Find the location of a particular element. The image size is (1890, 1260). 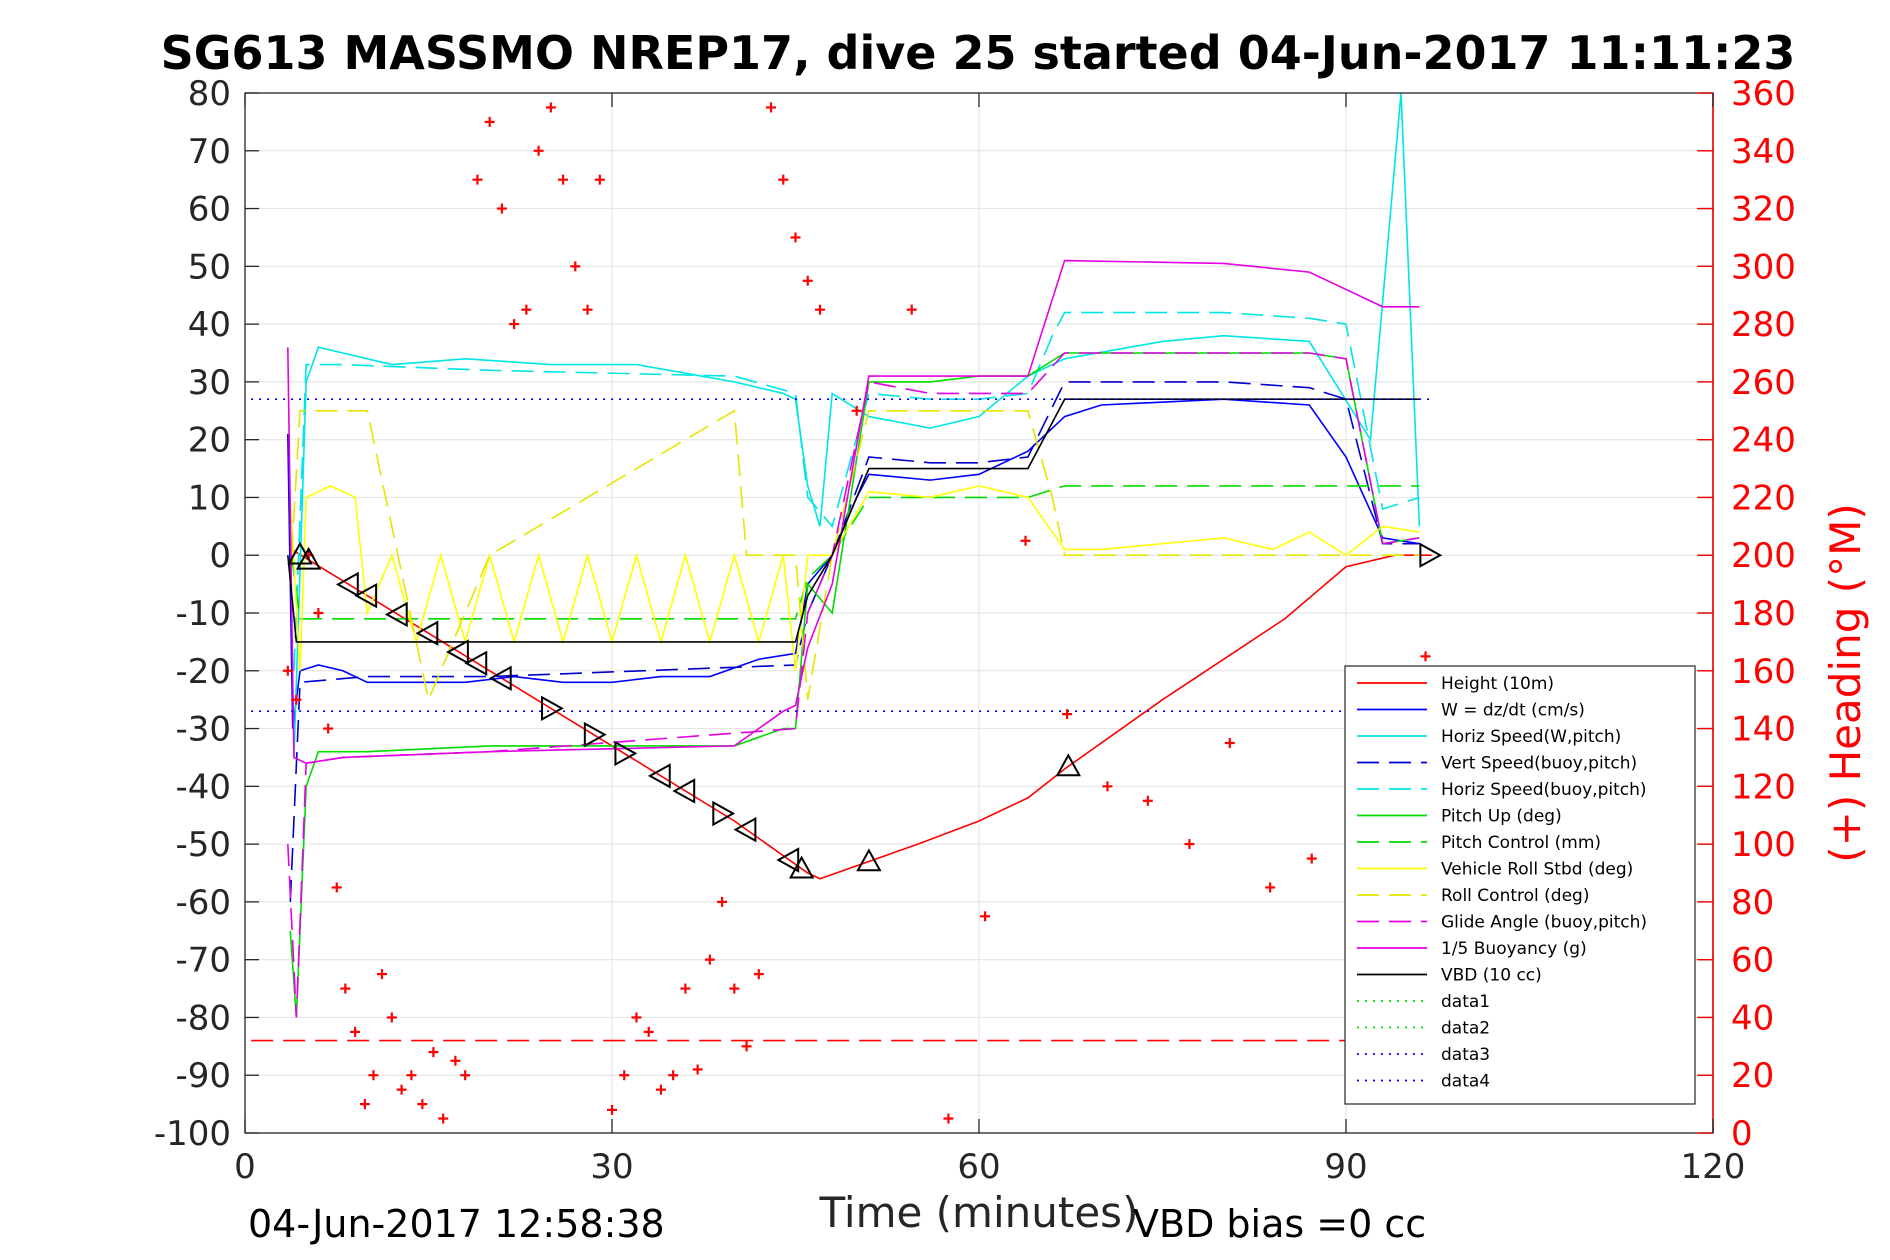

legend-label: data4 is located at coordinates (1465, 1082).